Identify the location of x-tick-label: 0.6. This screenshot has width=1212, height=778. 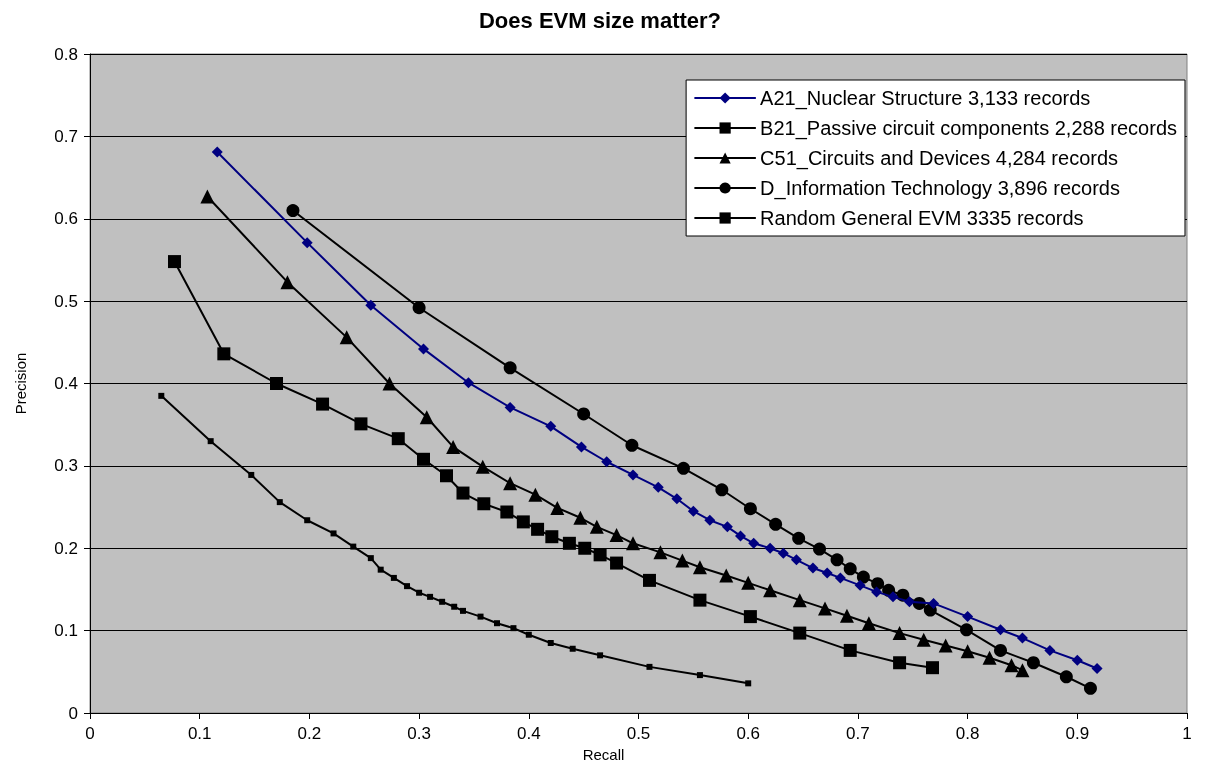
(748, 733).